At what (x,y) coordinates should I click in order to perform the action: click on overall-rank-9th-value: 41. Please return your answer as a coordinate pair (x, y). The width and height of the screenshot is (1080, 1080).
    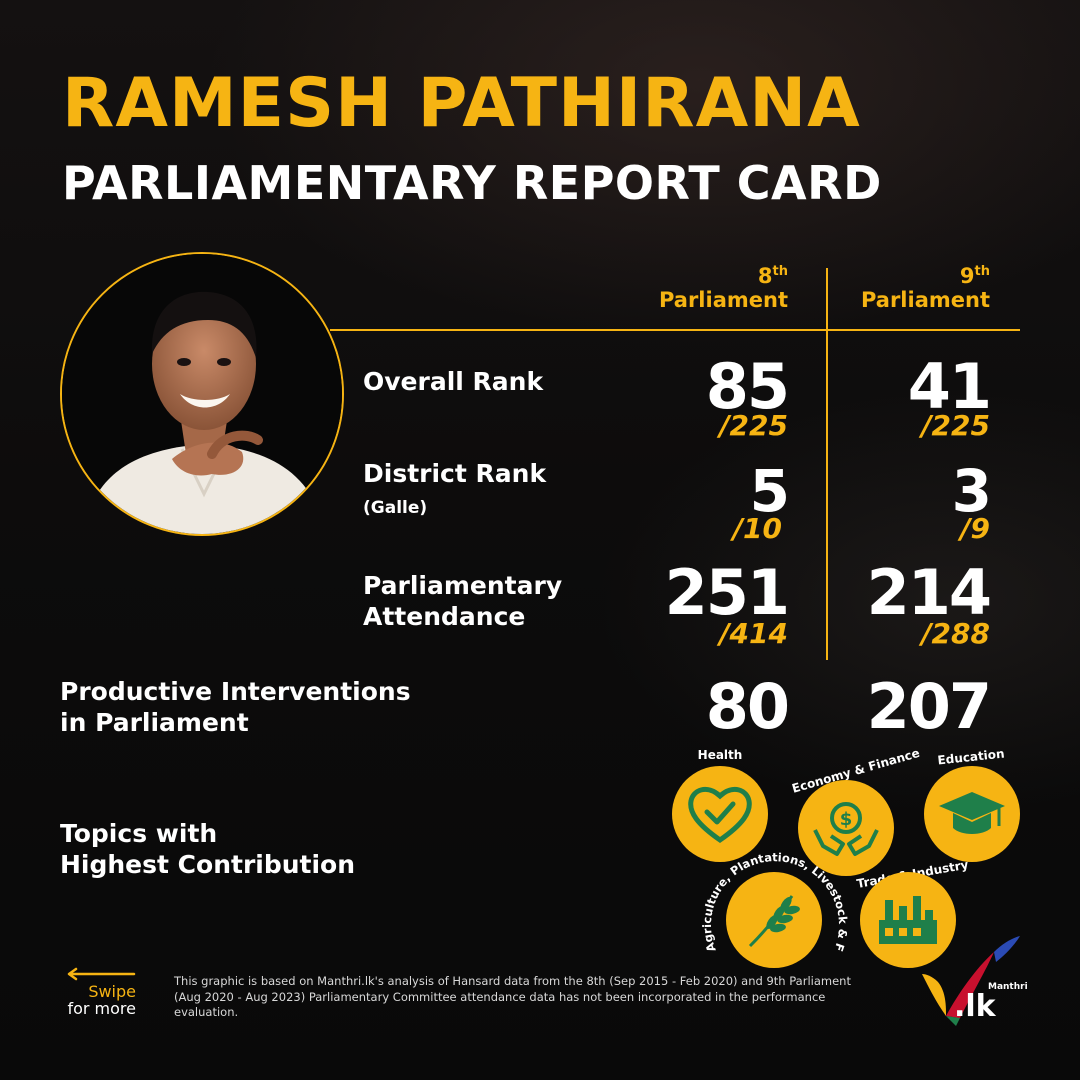
    Looking at the image, I should click on (949, 386).